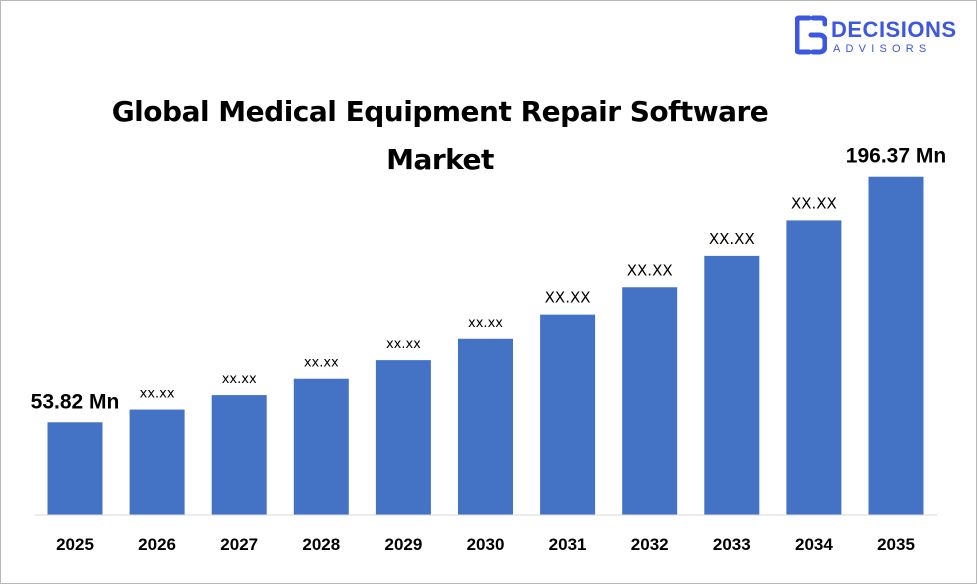 This screenshot has height=584, width=977. What do you see at coordinates (650, 401) in the screenshot?
I see `bar-2032` at bounding box center [650, 401].